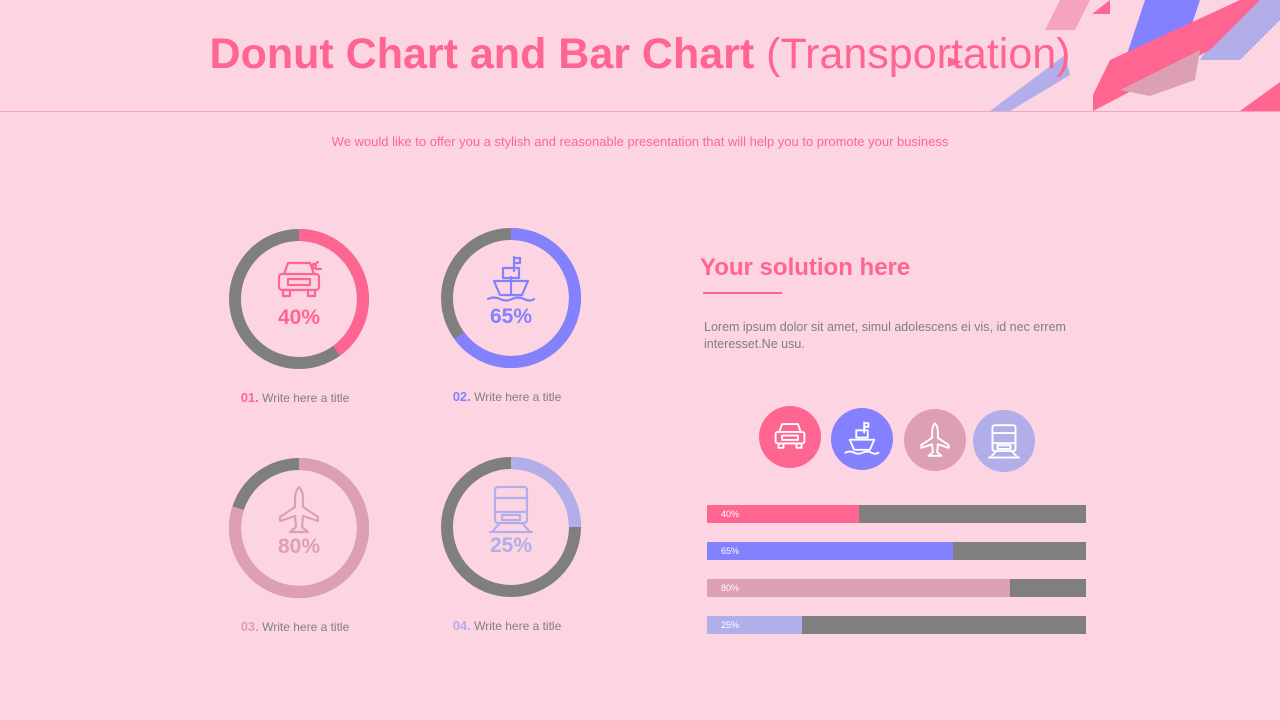 This screenshot has width=1280, height=720. I want to click on ship-circle, so click(862, 439).